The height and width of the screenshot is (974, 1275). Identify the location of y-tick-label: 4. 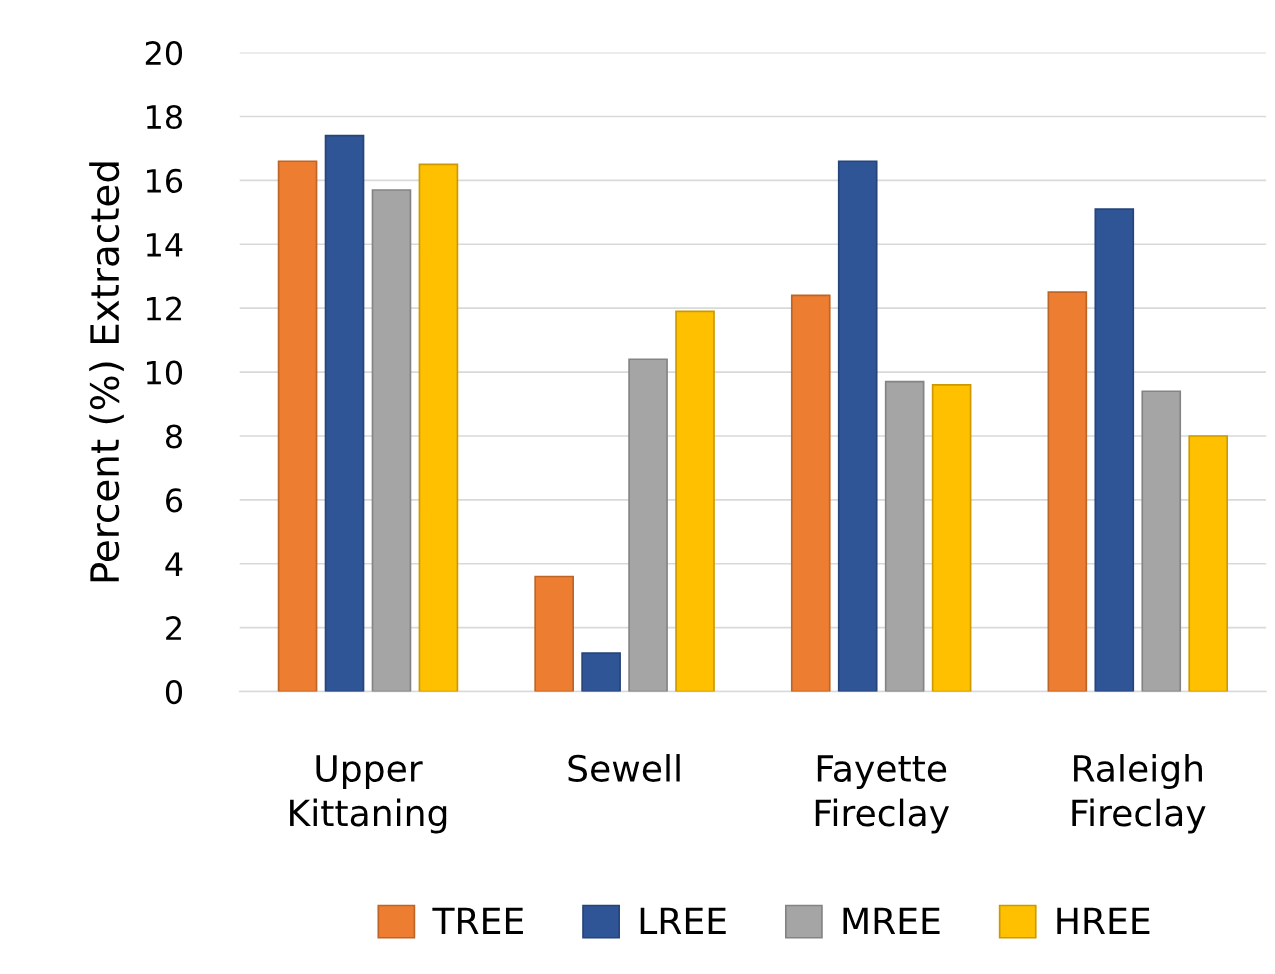
(174, 564).